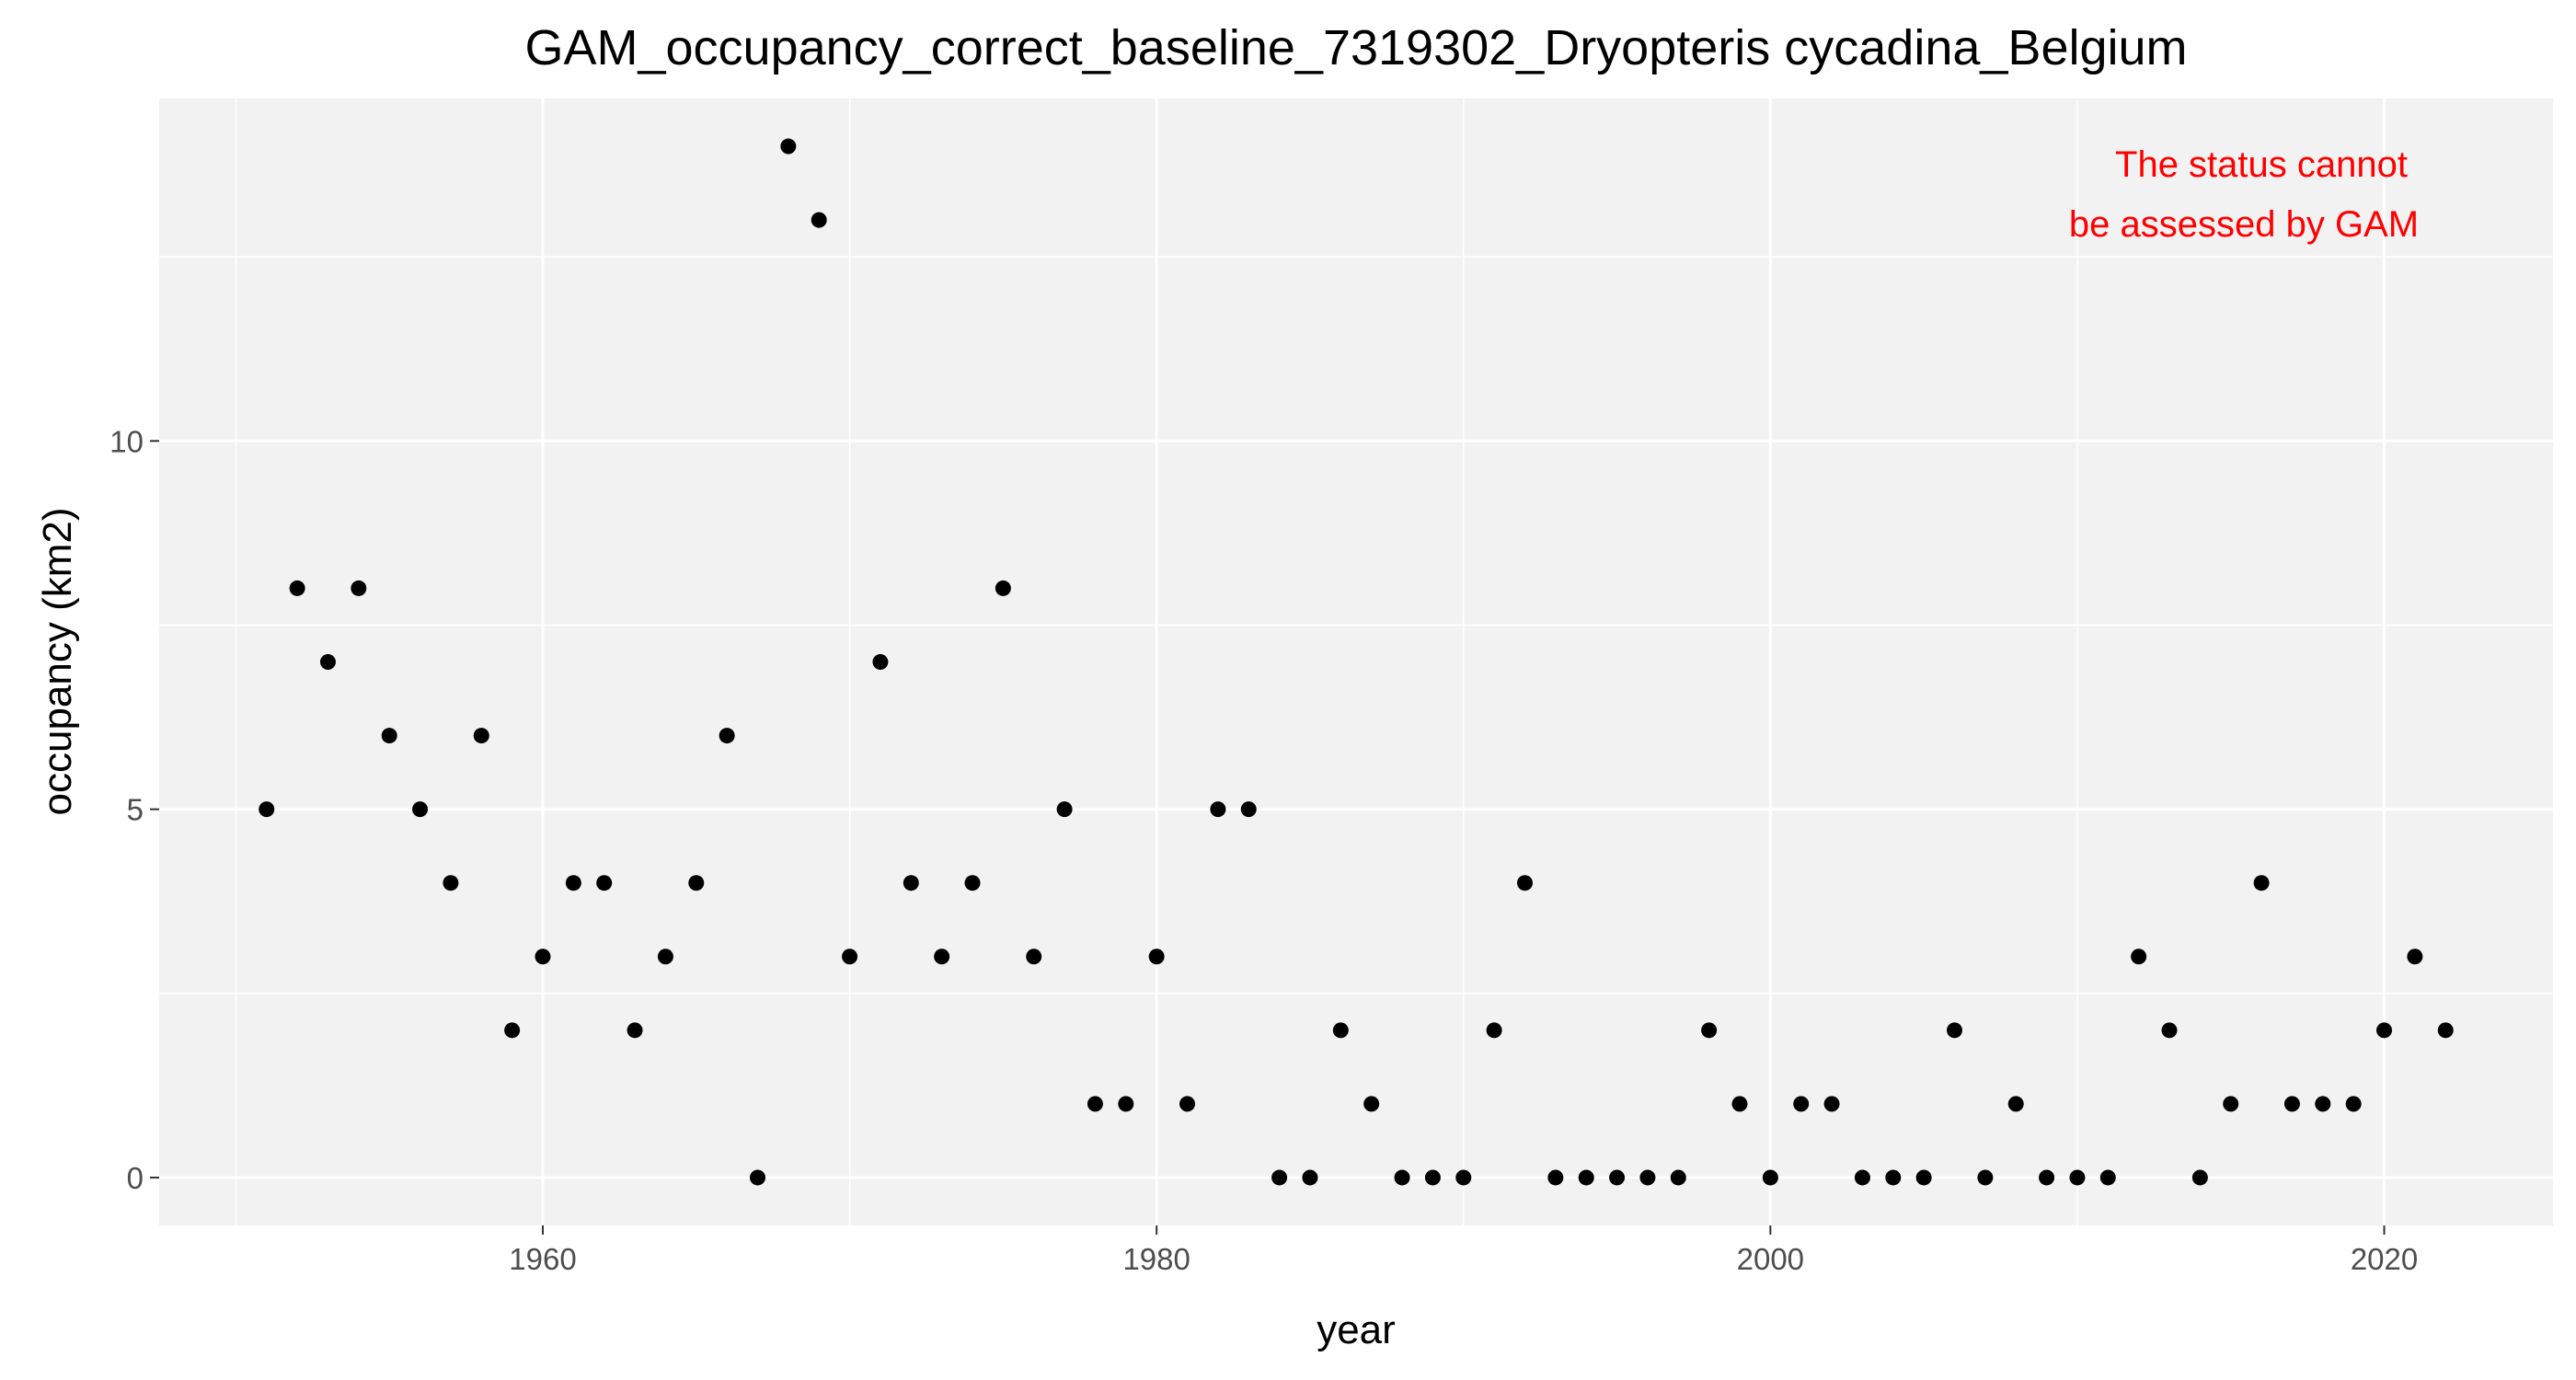 This screenshot has height=1380, width=2576. Describe the element at coordinates (2261, 164) in the screenshot. I see `annotation-line-1: The status cannot` at that location.